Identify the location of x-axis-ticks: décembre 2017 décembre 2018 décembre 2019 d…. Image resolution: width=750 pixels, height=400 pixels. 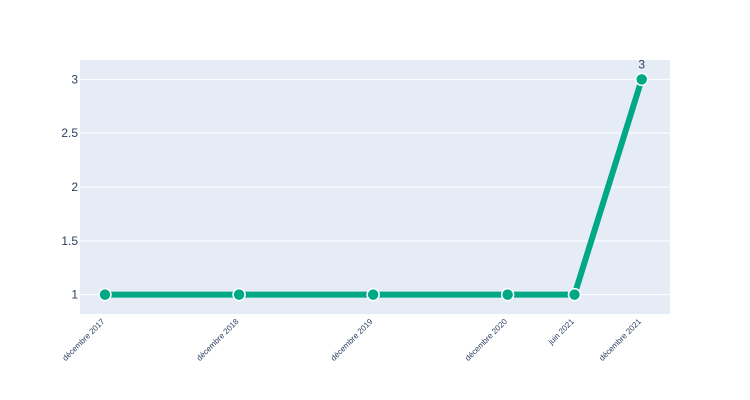
(352, 340).